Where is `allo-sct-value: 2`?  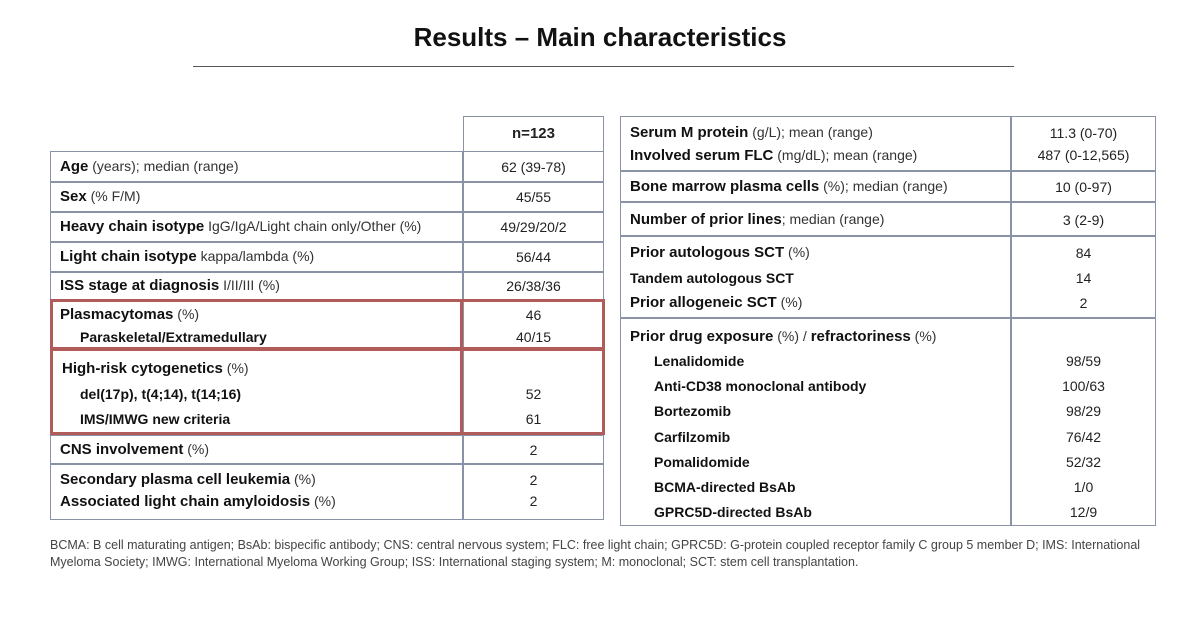 allo-sct-value: 2 is located at coordinates (1083, 303).